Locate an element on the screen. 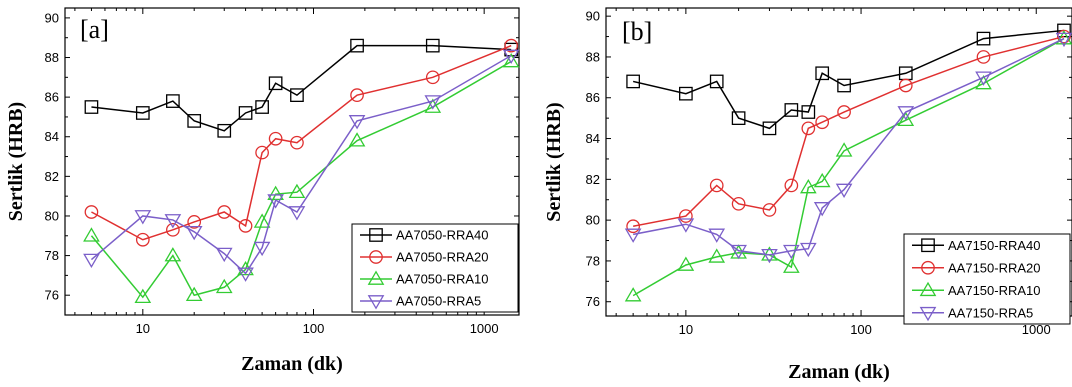  legend-entry: AA7150-RRA40 is located at coordinates (976, 245).